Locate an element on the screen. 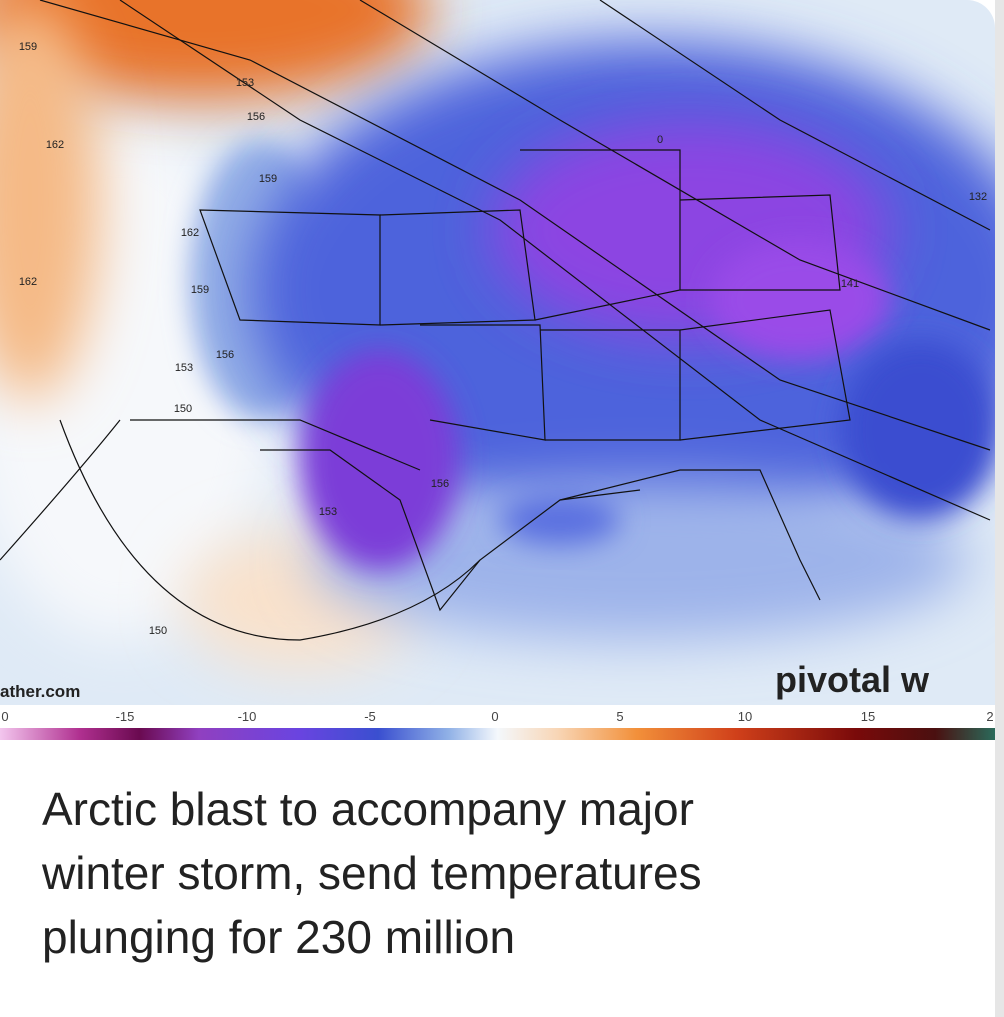  colorbar-label: 5 is located at coordinates (619, 716).